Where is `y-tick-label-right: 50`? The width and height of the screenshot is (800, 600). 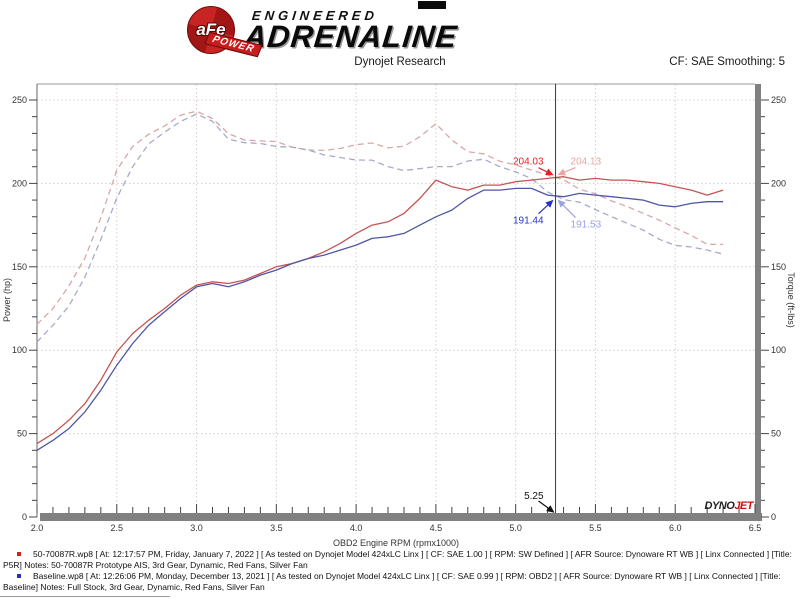
y-tick-label-right: 50 is located at coordinates (776, 434).